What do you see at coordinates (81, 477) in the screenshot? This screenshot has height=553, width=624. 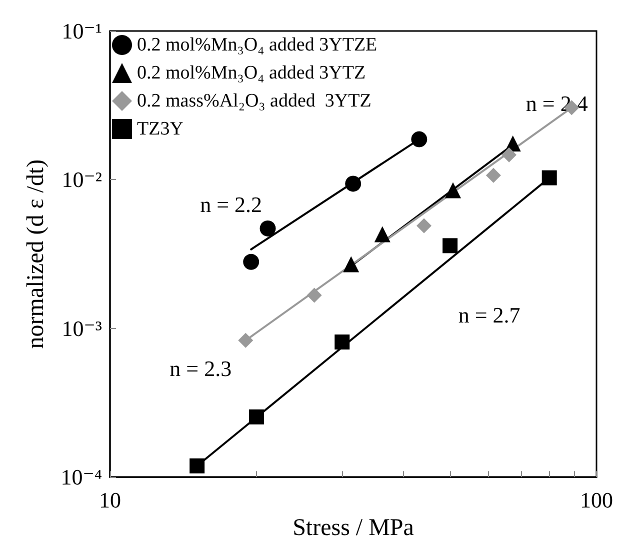 I see `y-tick-label: 10⁻⁴` at bounding box center [81, 477].